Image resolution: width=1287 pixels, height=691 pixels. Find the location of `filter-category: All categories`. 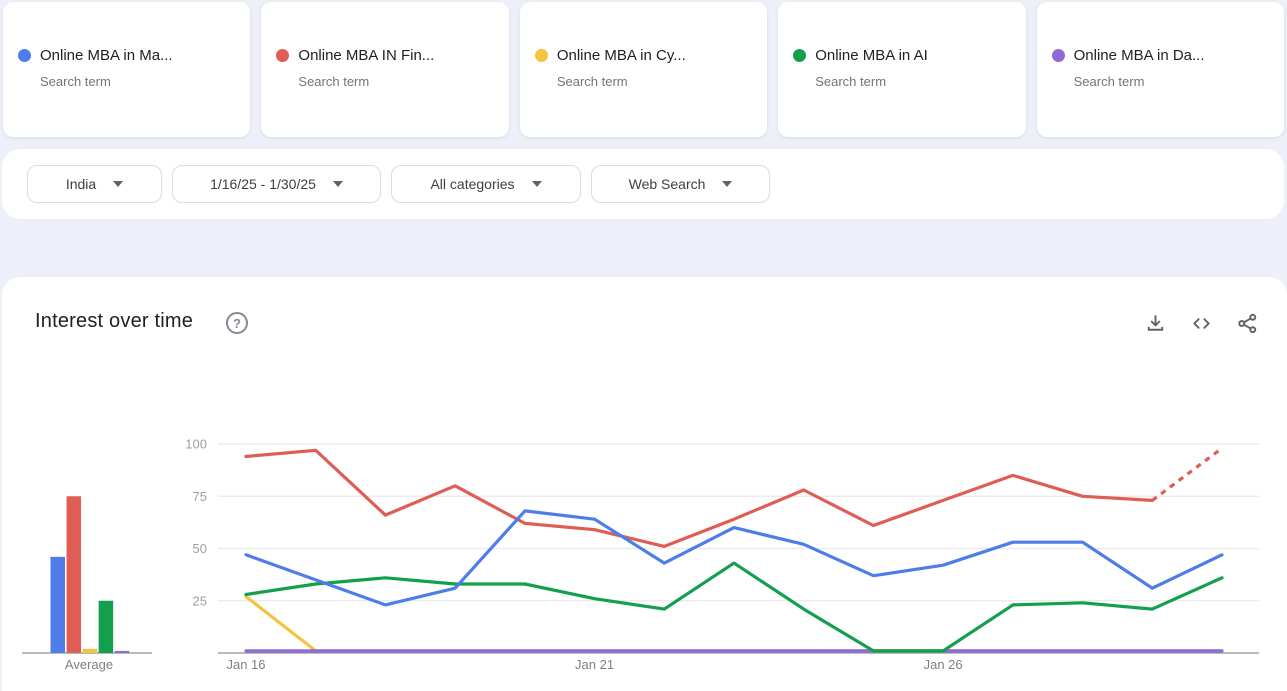

filter-category: All categories is located at coordinates (486, 184).